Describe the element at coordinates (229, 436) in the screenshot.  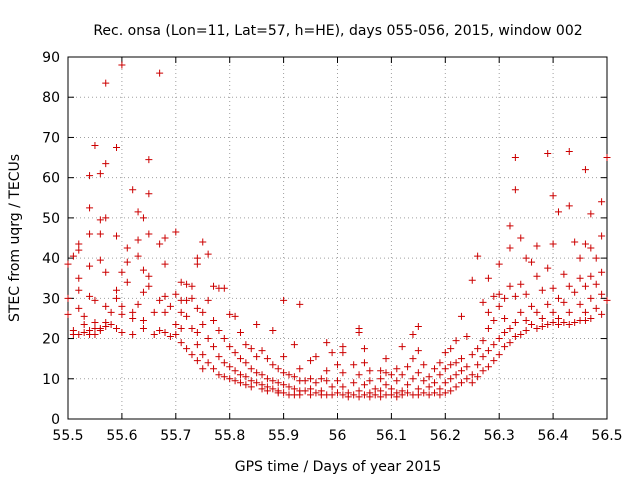
I see `x-tick-label: 55.8` at that location.